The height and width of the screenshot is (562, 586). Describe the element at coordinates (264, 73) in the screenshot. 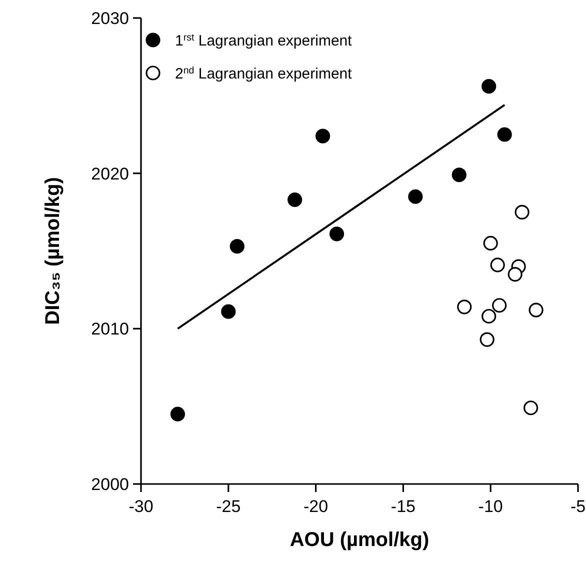

I see `legend-label: 2$^{nd}$ Lagrangian experiment` at that location.